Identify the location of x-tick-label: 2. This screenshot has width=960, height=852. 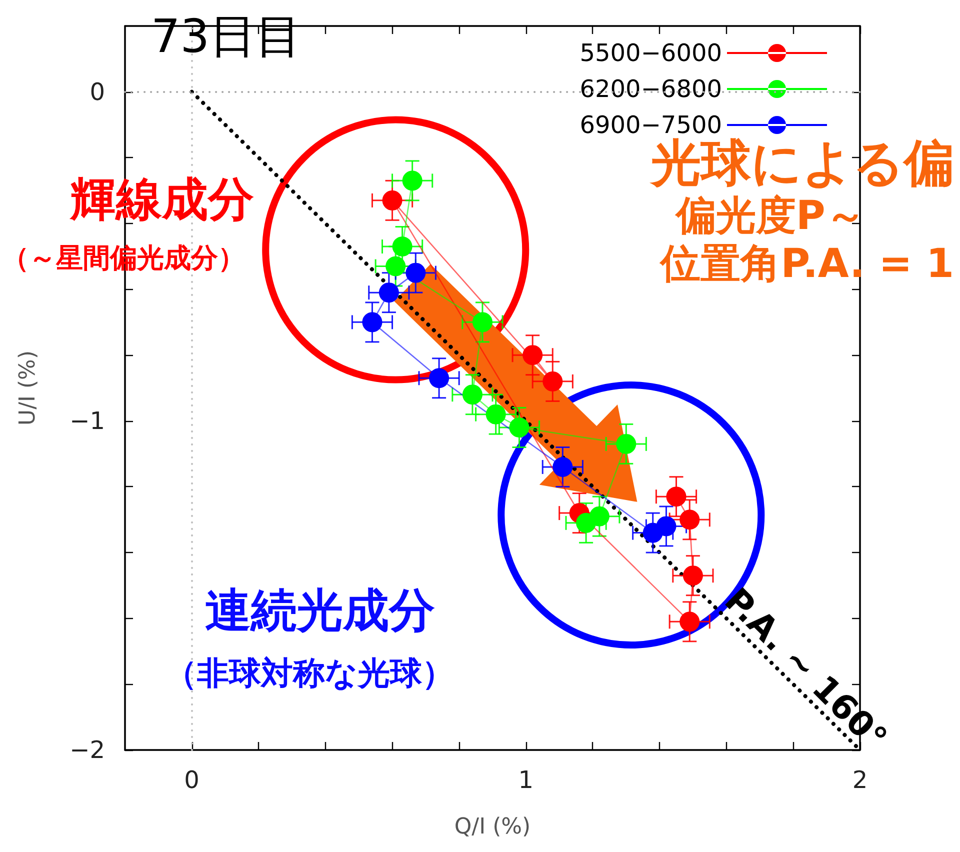
(860, 780).